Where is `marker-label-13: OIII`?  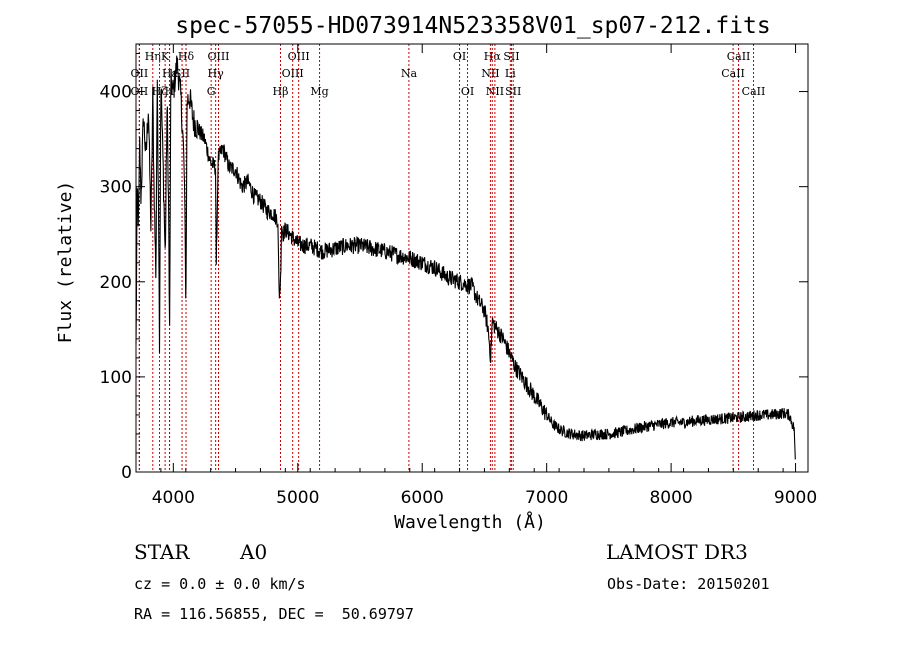
marker-label-13: OIII is located at coordinates (299, 56).